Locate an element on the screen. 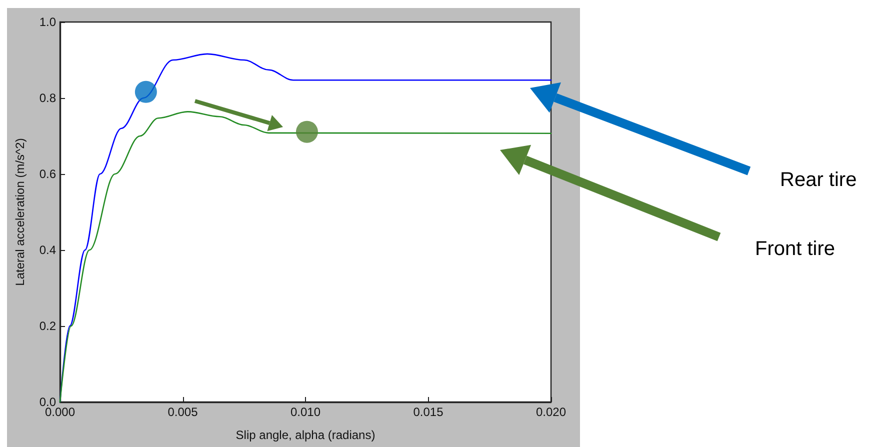 The width and height of the screenshot is (894, 447). text: Rear tire is located at coordinates (818, 180).